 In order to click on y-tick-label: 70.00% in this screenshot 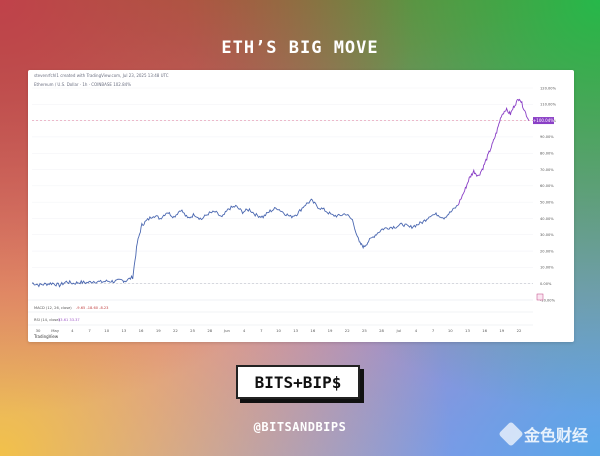, I will do `click(547, 170)`.